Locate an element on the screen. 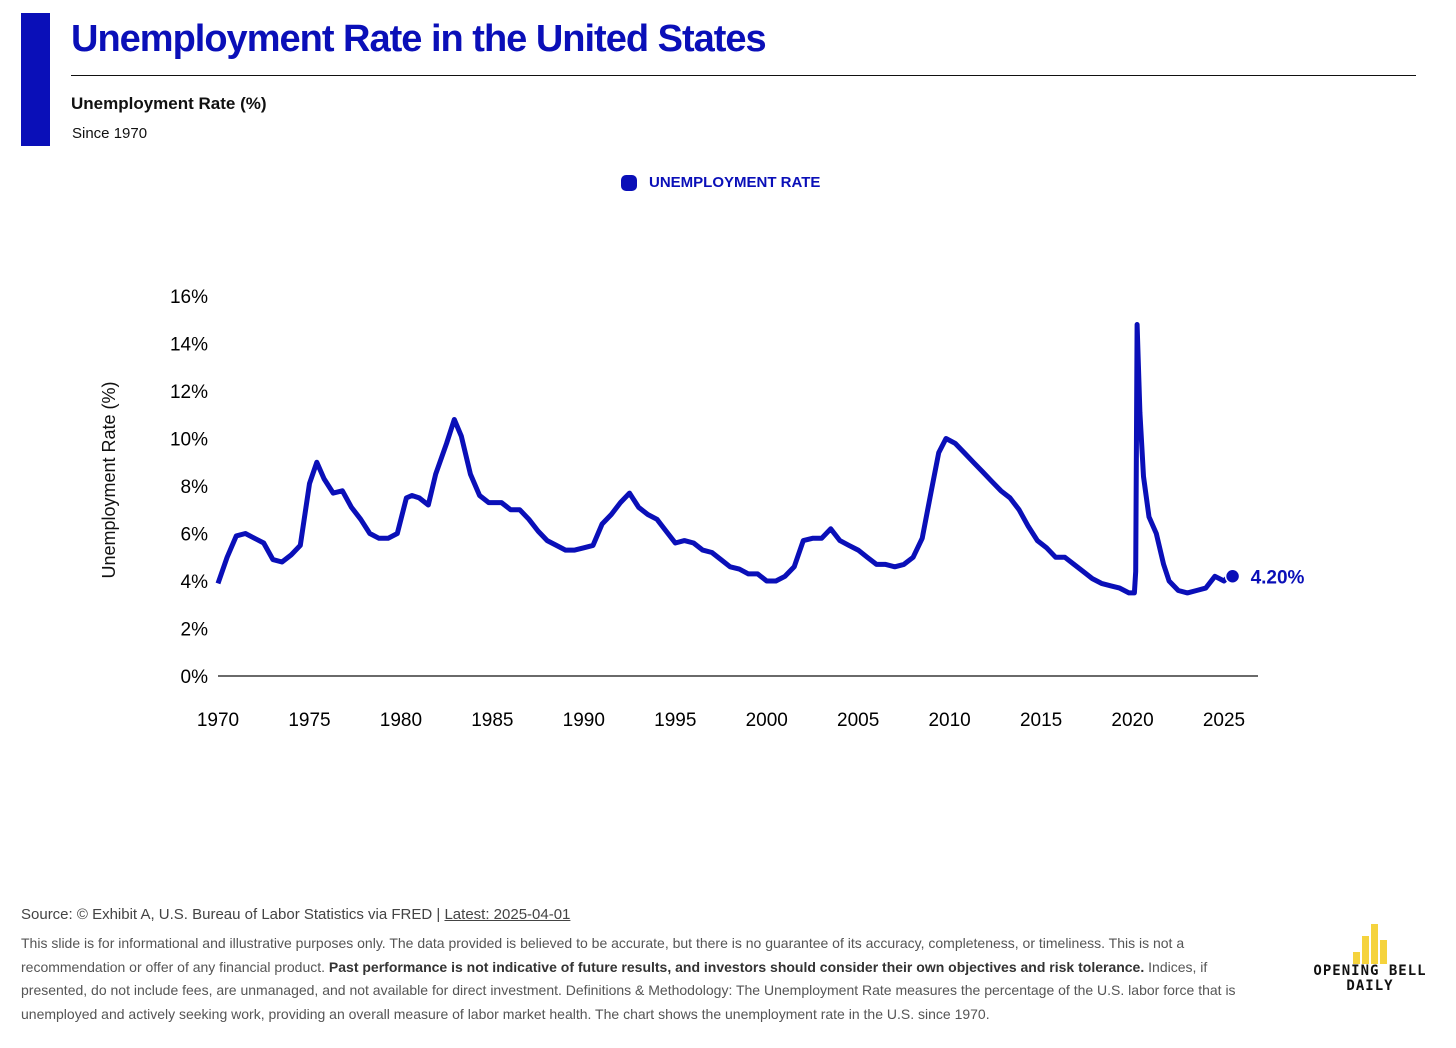 This screenshot has height=1048, width=1456. x-tick-label: 2025 is located at coordinates (1224, 720).